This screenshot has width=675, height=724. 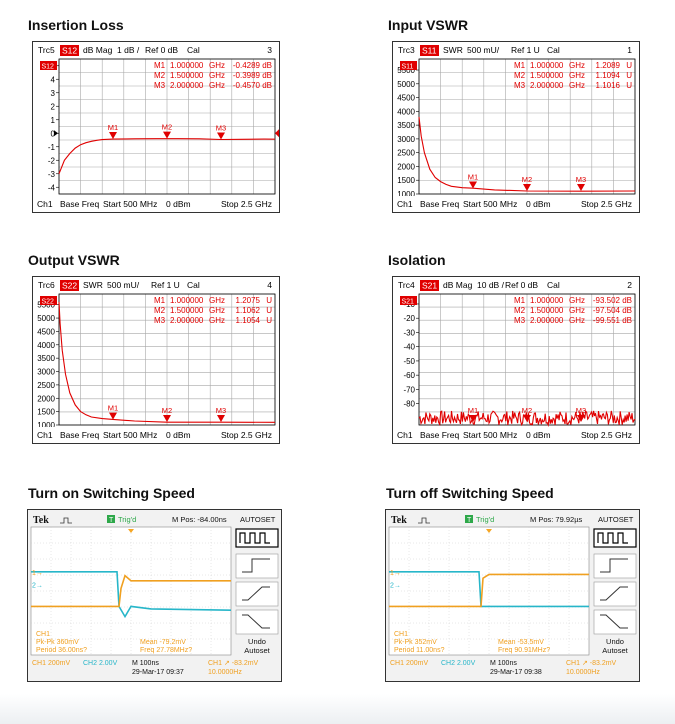 What do you see at coordinates (56, 133) in the screenshot?
I see `ref-arrow-left` at bounding box center [56, 133].